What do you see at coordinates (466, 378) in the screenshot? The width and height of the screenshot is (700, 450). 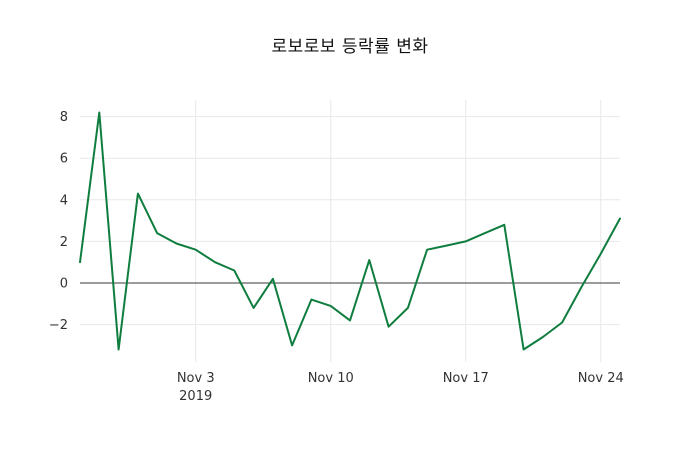 I see `x-tick-label: Nov 17` at bounding box center [466, 378].